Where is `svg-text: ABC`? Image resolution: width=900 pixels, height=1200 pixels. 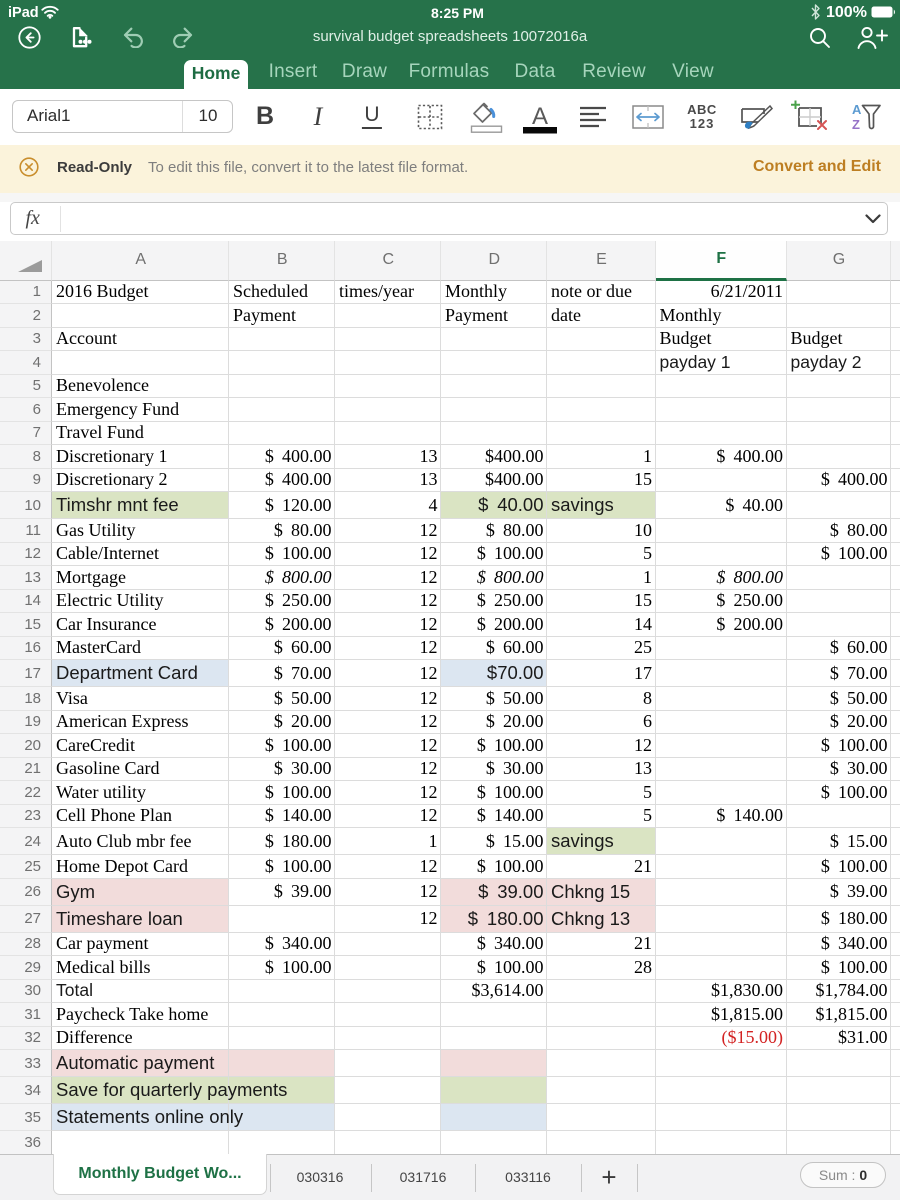 svg-text: ABC is located at coordinates (702, 109).